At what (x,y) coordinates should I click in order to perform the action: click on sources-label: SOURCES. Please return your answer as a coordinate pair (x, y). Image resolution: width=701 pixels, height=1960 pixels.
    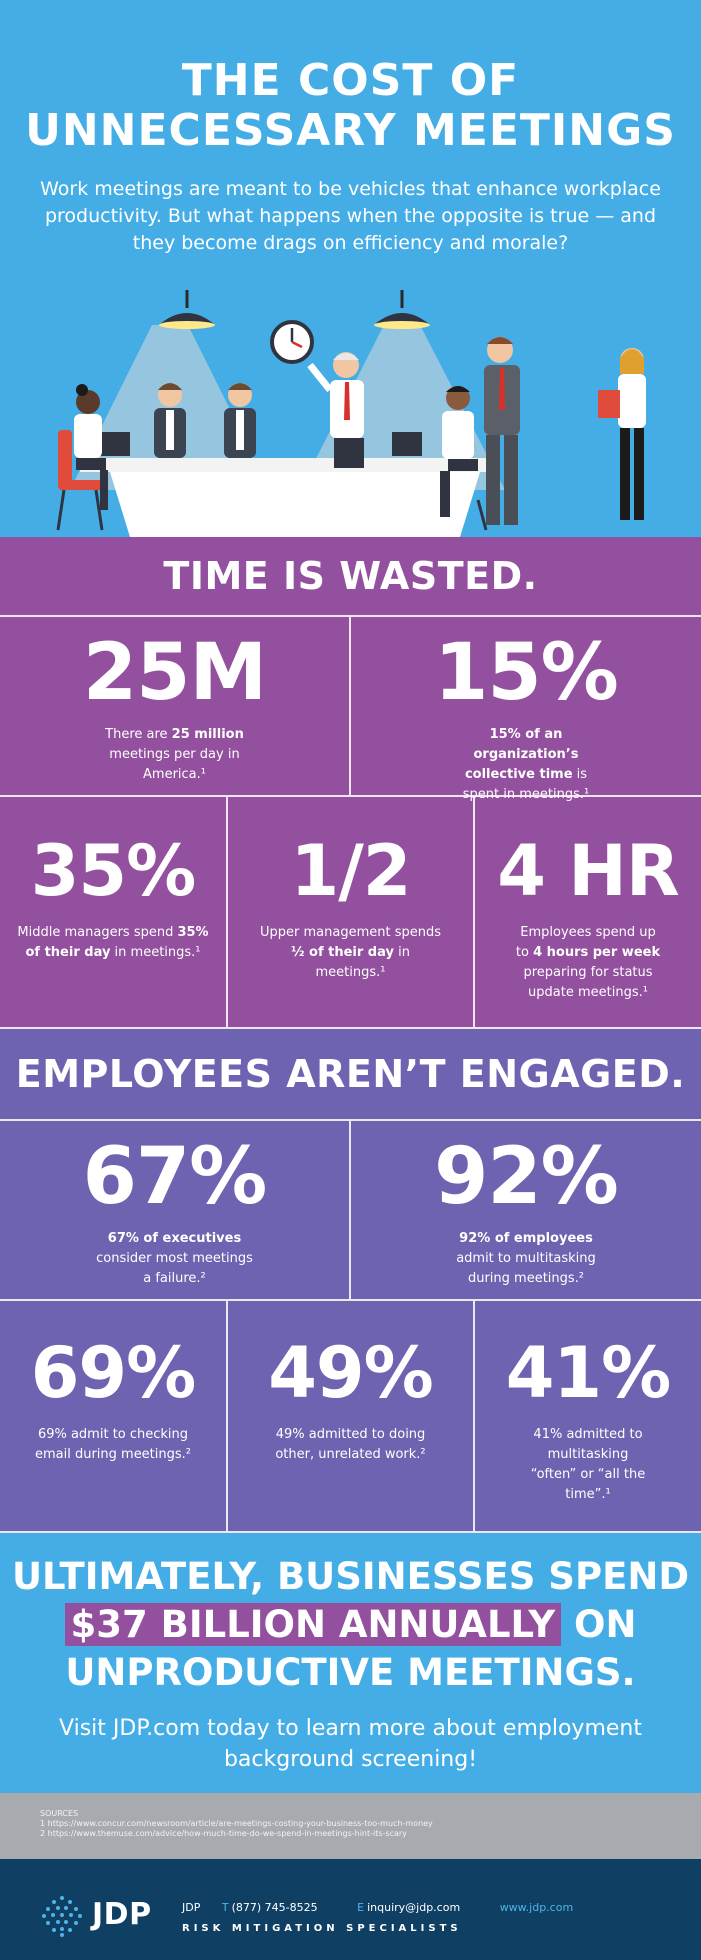
    Looking at the image, I should click on (59, 1813).